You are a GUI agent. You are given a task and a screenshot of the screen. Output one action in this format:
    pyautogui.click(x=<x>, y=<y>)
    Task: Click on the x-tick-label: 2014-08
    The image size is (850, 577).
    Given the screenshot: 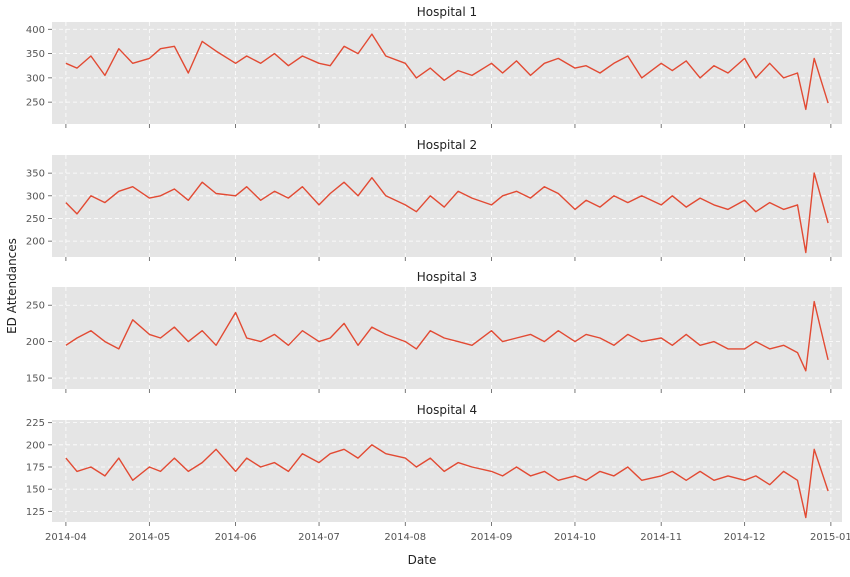 What is the action you would take?
    pyautogui.click(x=405, y=537)
    